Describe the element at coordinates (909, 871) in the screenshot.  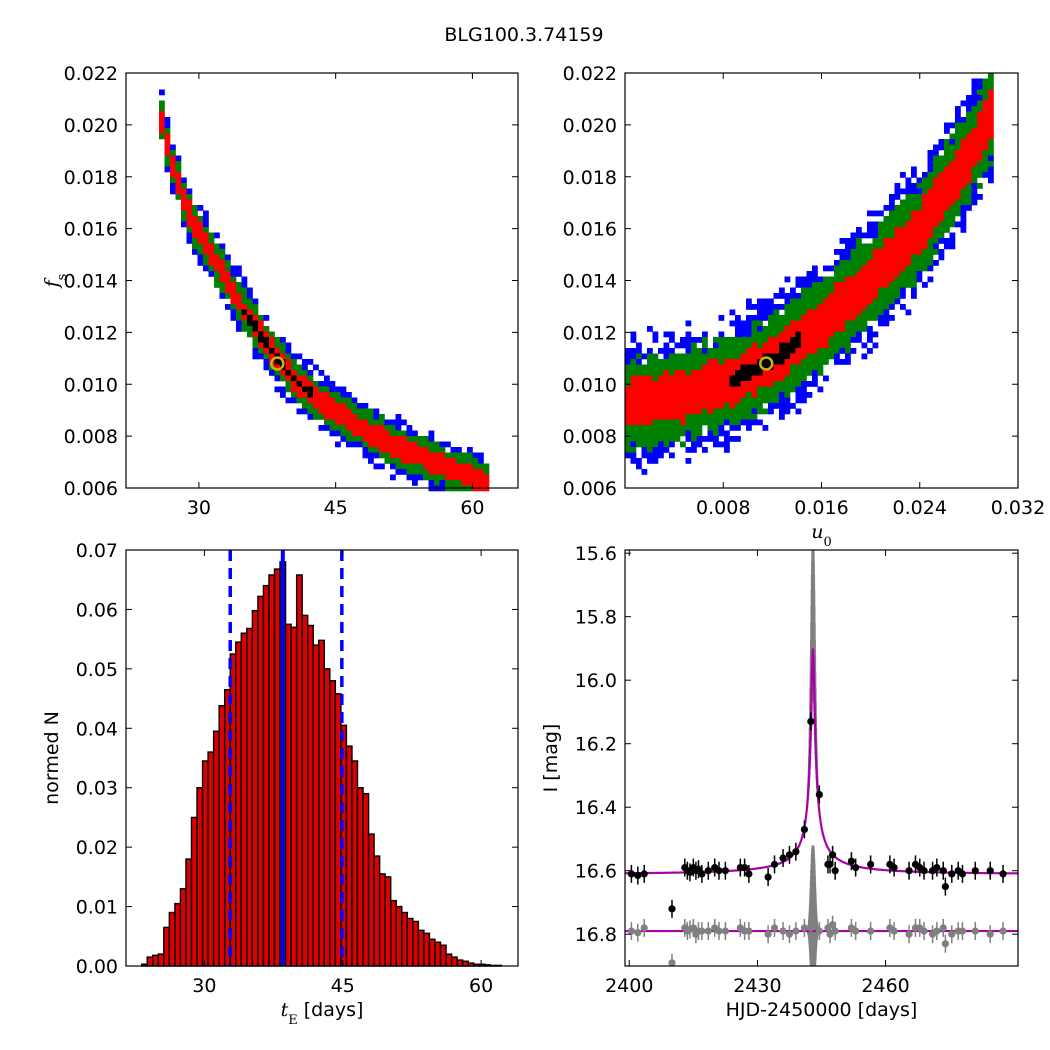
I see `data-point` at that location.